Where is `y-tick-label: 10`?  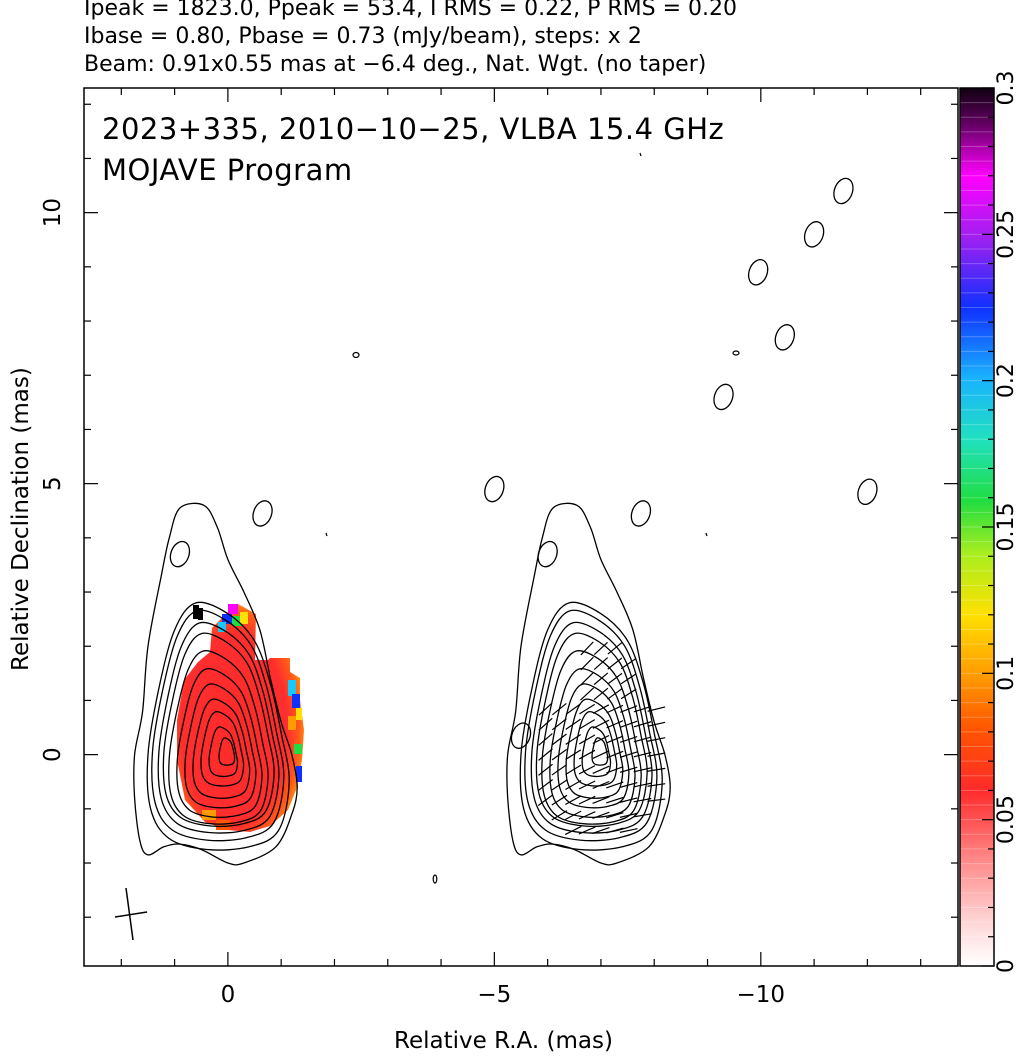 y-tick-label: 10 is located at coordinates (53, 212).